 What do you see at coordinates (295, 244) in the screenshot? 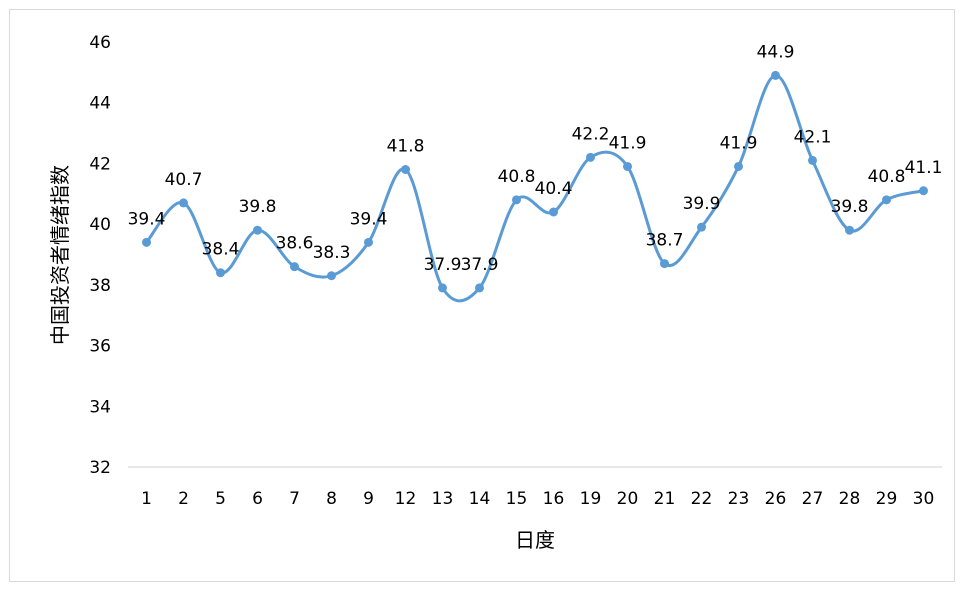
I see `data-label: 38.6` at bounding box center [295, 244].